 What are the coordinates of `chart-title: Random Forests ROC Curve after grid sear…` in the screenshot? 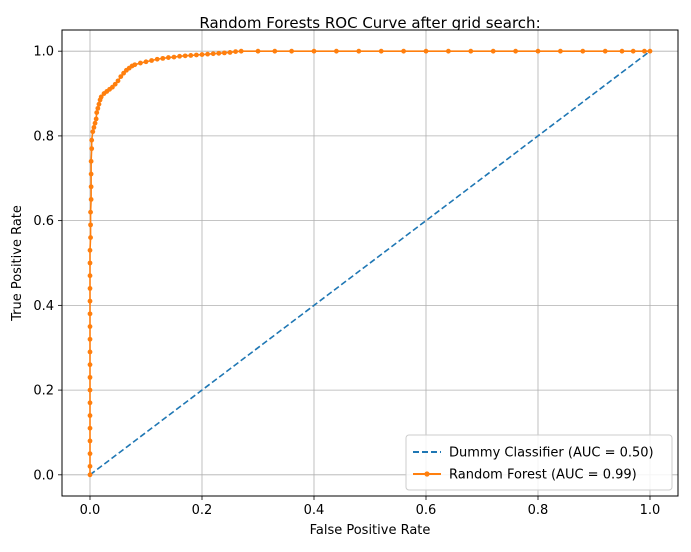 It's located at (369, 23).